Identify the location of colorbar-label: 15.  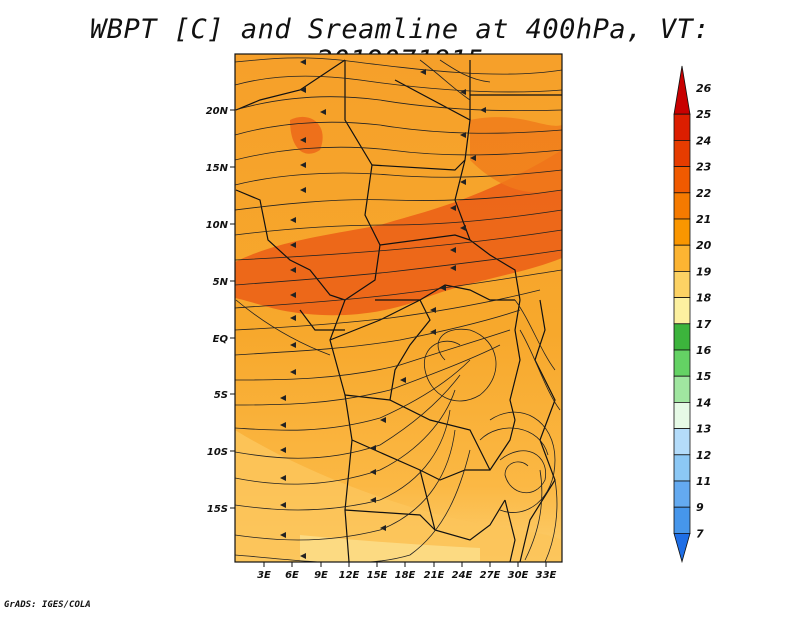
(704, 376).